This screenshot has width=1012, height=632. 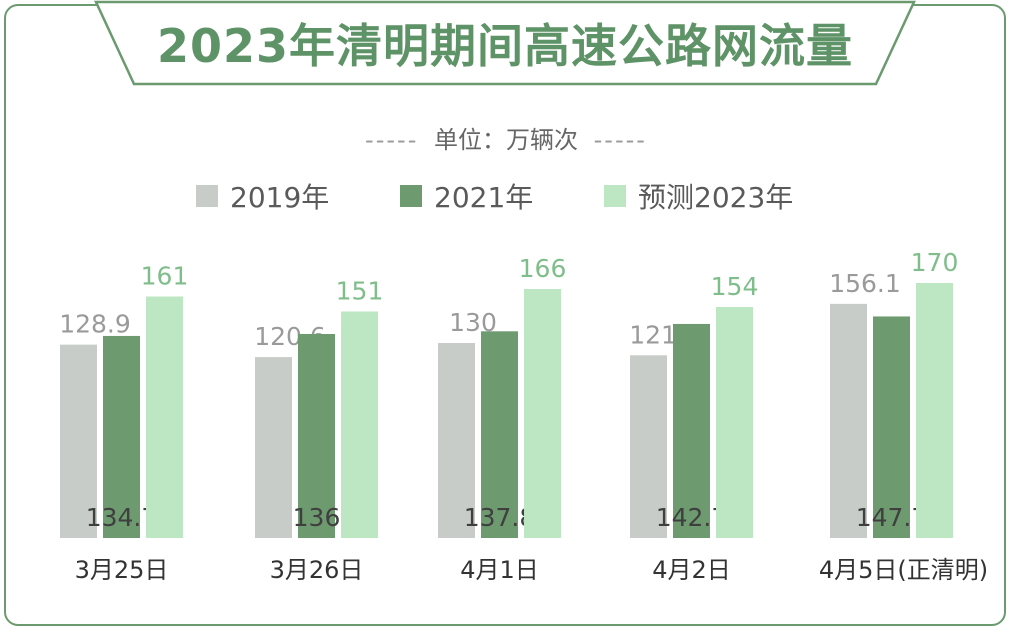 What do you see at coordinates (505, 46) in the screenshot?
I see `chart-title: 2023年清明期间高速公路网流量` at bounding box center [505, 46].